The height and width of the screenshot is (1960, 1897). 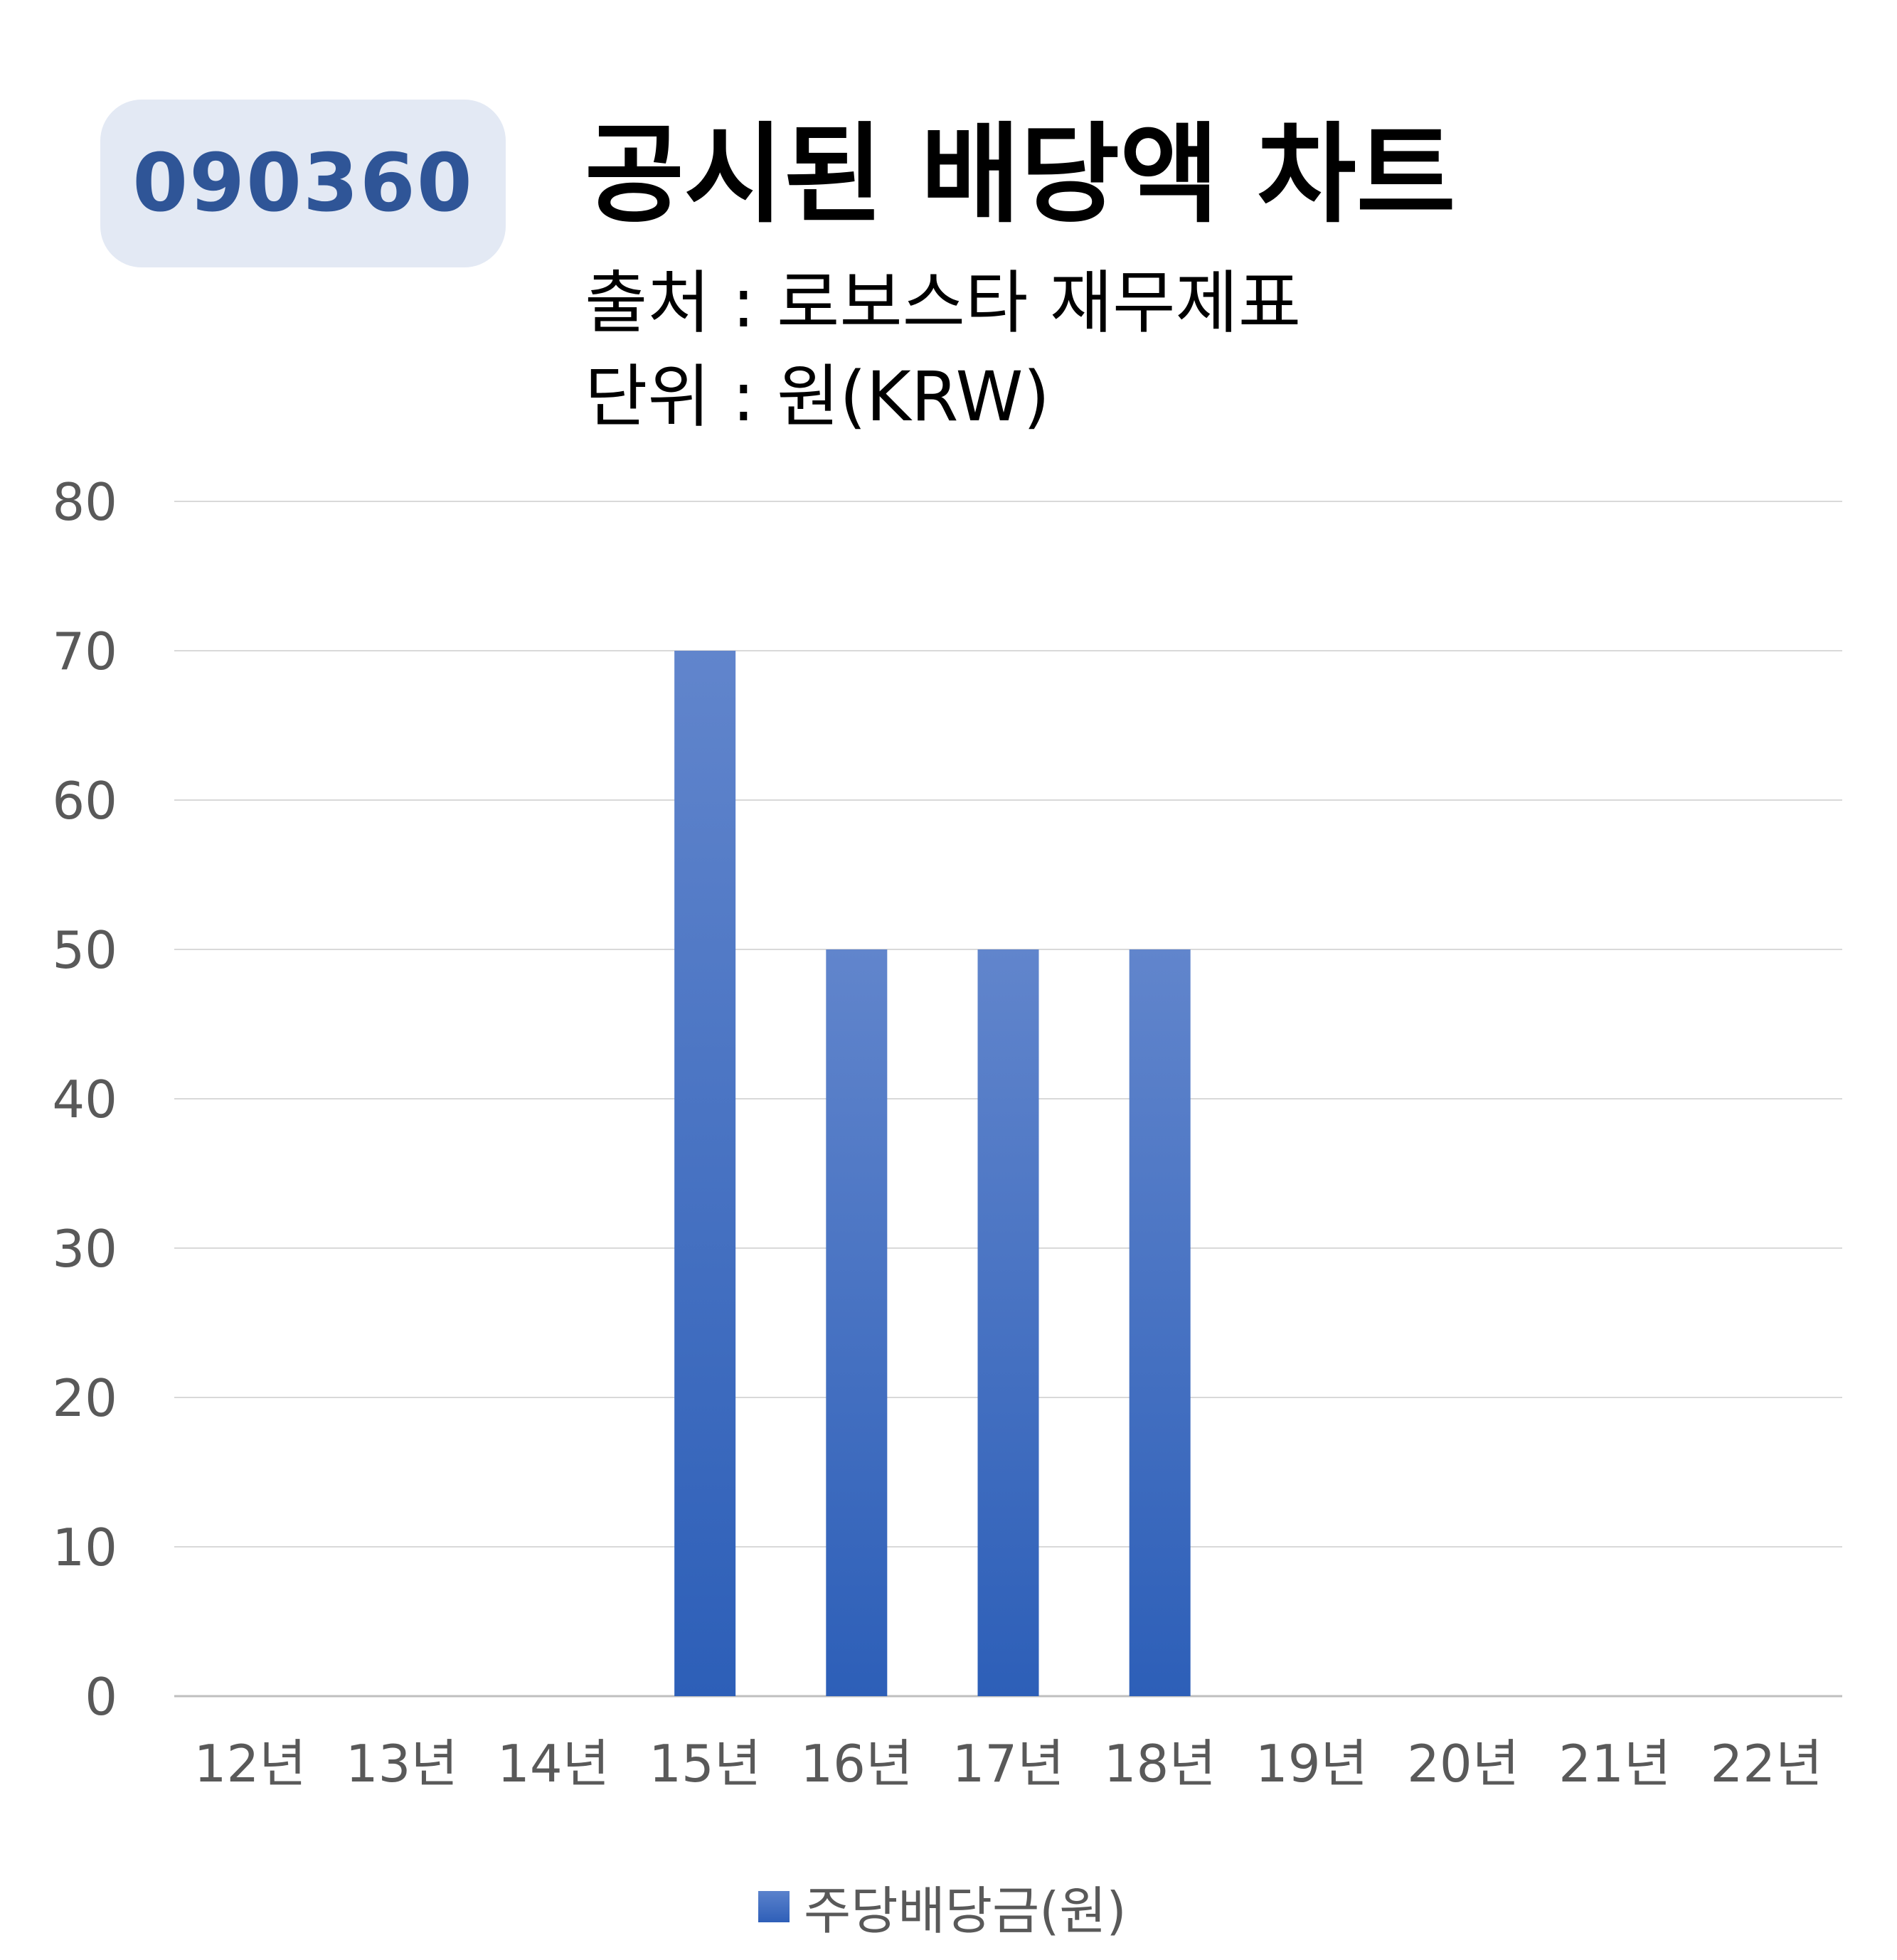 What do you see at coordinates (84, 801) in the screenshot?
I see `y-tick-label: 60` at bounding box center [84, 801].